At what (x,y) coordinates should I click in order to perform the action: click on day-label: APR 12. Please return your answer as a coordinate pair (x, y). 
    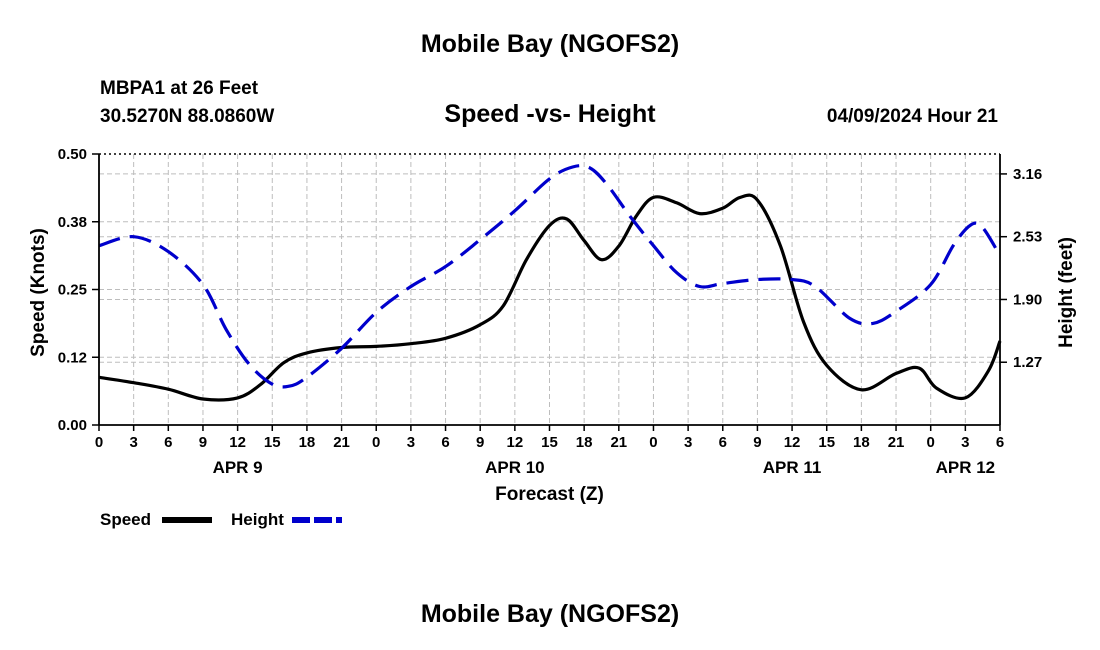
    Looking at the image, I should click on (966, 467).